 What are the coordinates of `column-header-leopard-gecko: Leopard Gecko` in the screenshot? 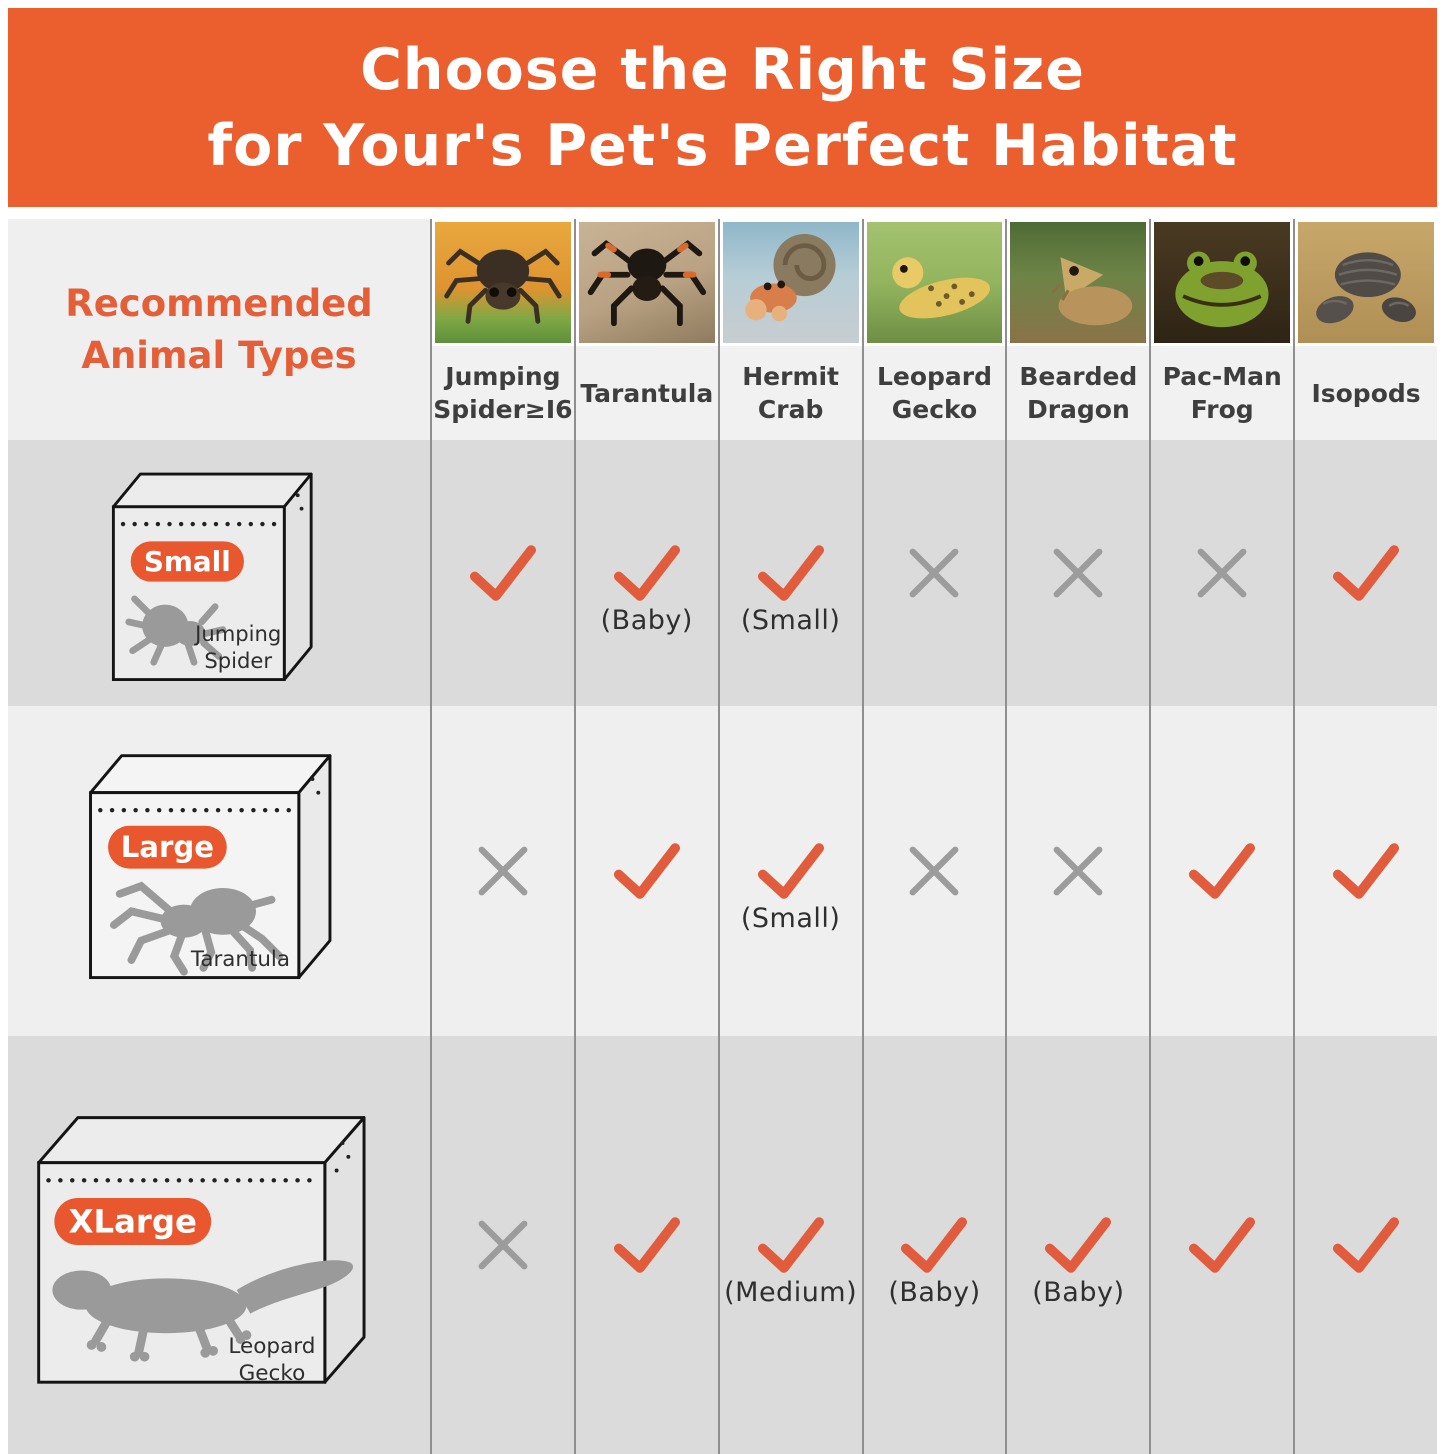 It's located at (933, 329).